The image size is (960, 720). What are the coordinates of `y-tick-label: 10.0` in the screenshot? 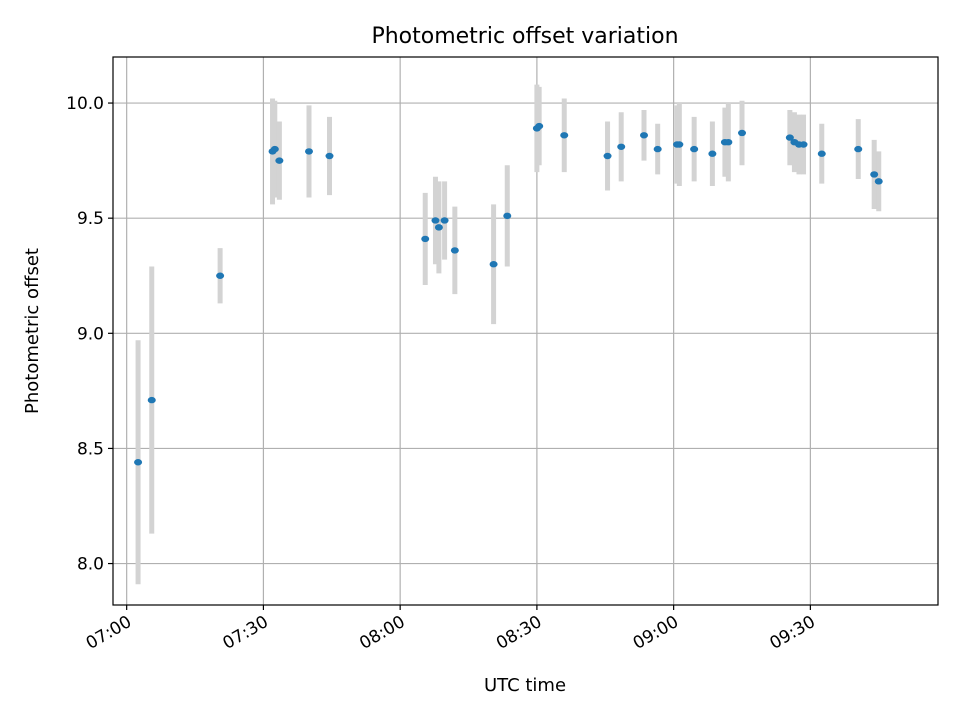 It's located at (85, 104).